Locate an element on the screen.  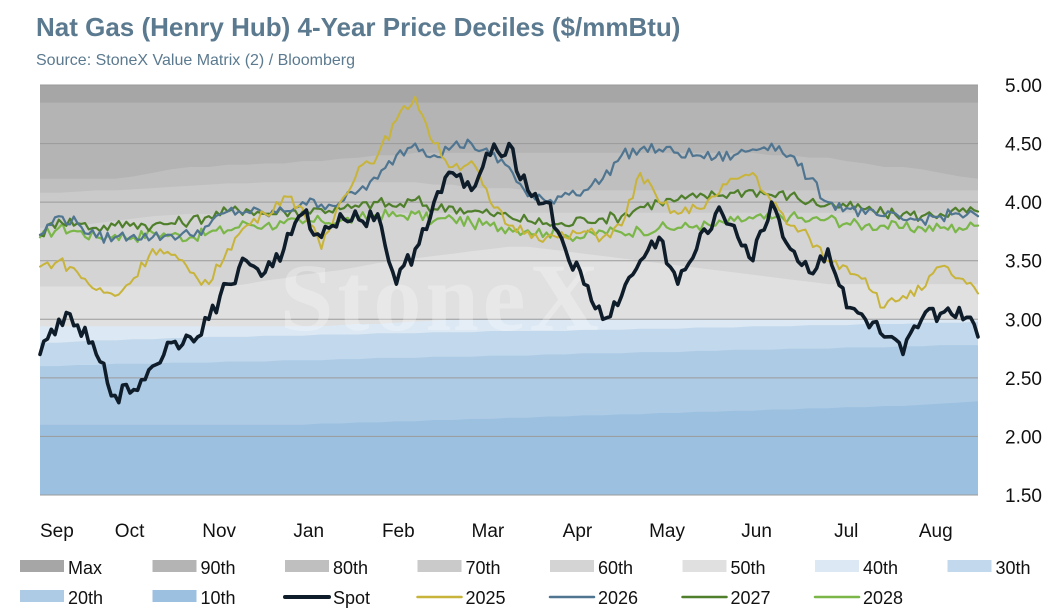
y-tick-label: 1.50 is located at coordinates (1023, 496).